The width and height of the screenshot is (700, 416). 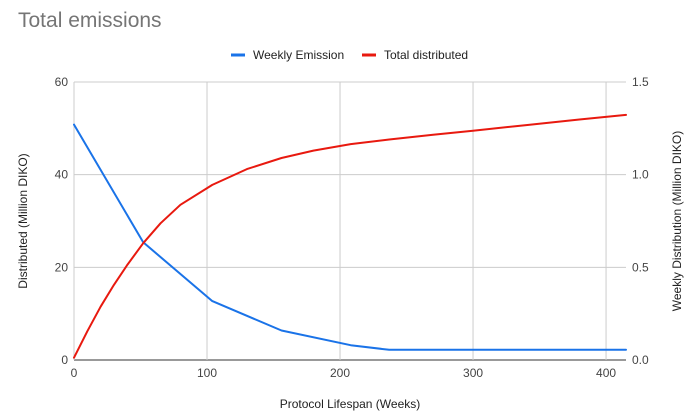 What do you see at coordinates (90, 20) in the screenshot?
I see `chart-title: Total emissions` at bounding box center [90, 20].